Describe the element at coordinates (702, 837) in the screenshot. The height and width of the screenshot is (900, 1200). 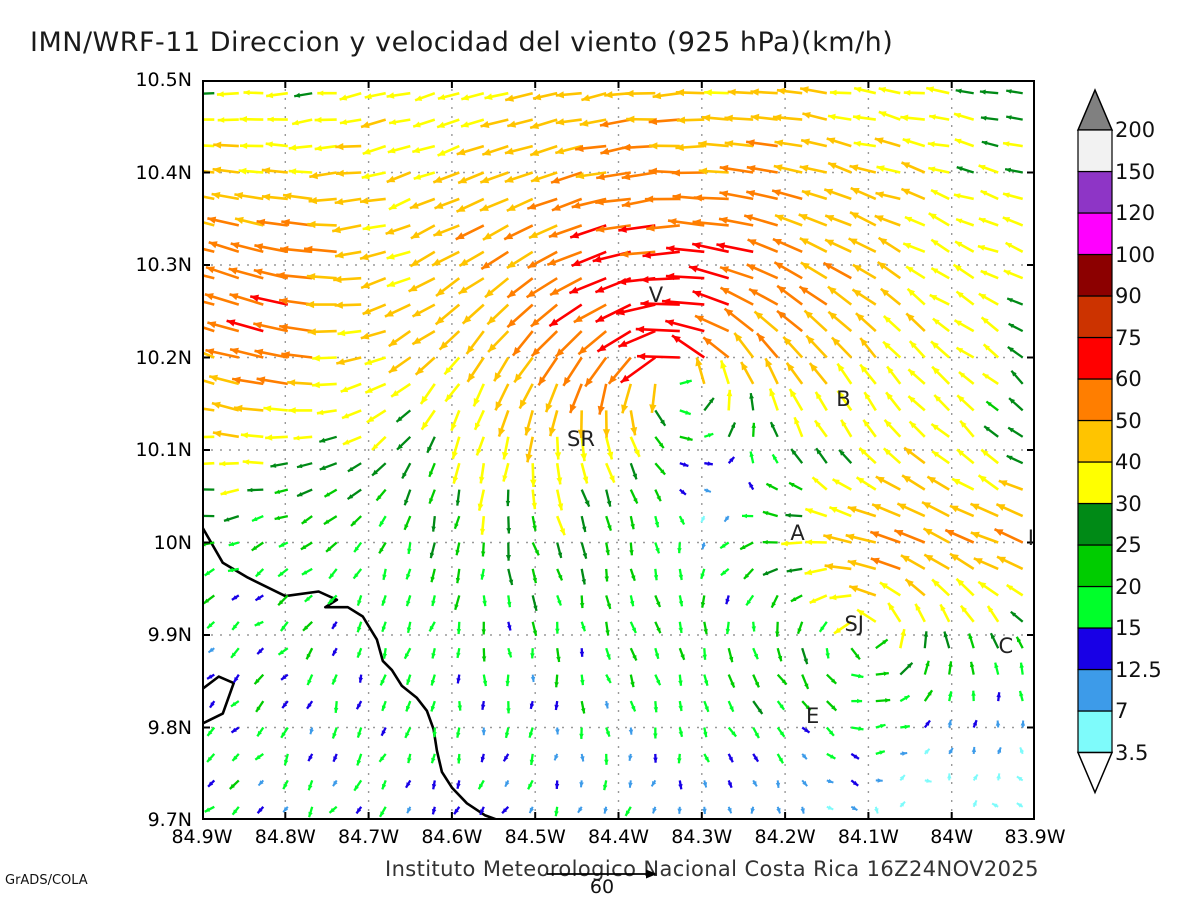
I see `x-tick-label: 84.3W` at that location.